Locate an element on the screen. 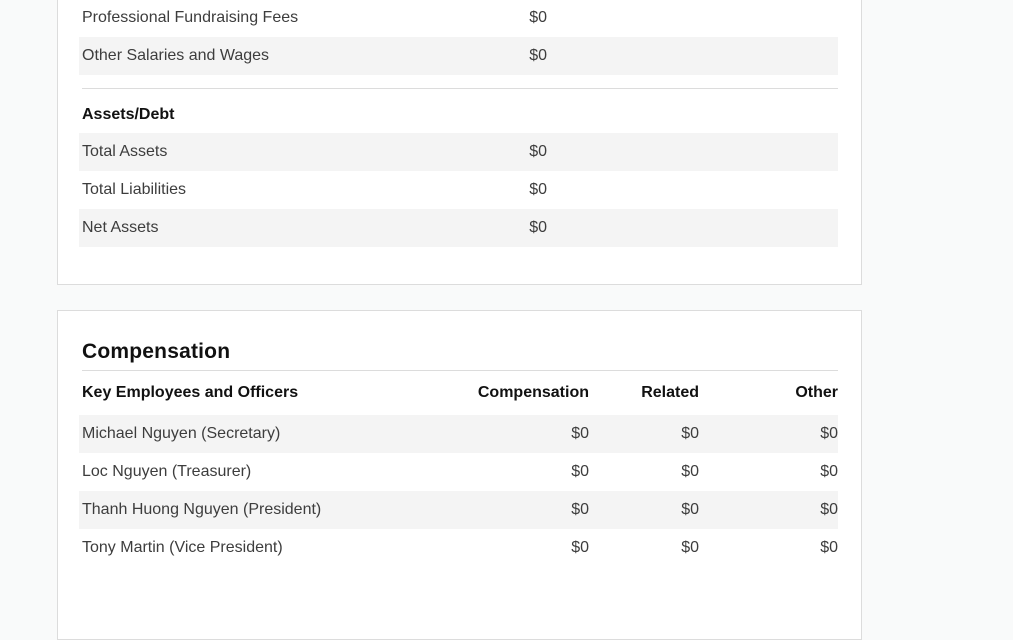  comp-table-row: Tony Martin (Vice President) $0 $0 $0 is located at coordinates (458, 548).